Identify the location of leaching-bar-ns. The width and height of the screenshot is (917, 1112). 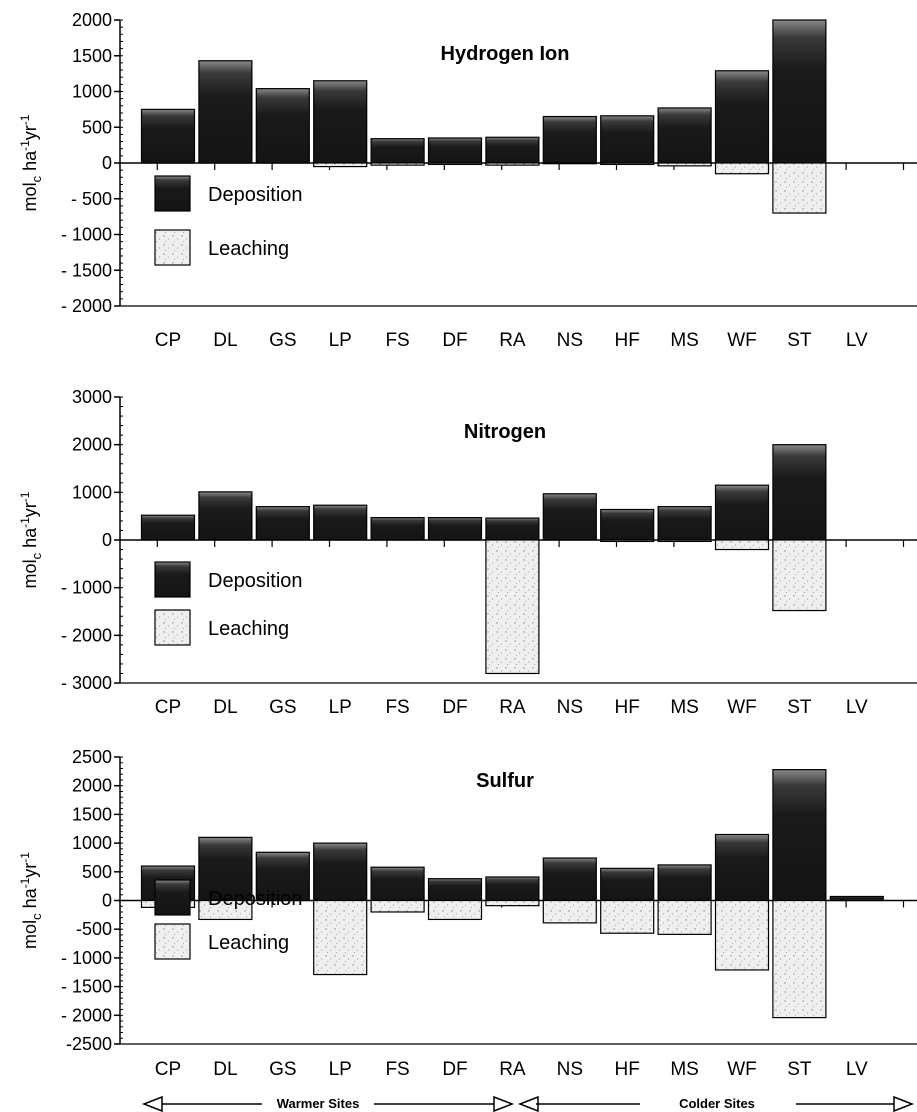
(569, 163).